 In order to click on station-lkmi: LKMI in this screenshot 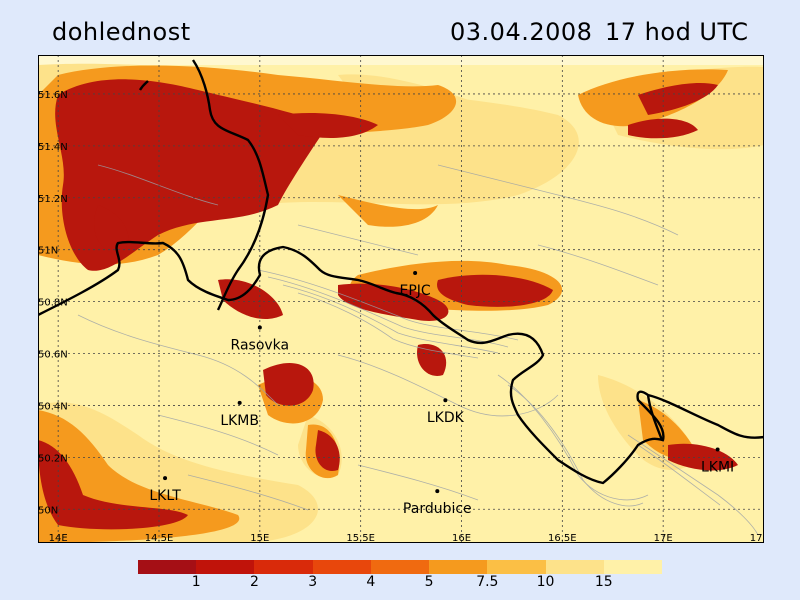, I will do `click(717, 461)`.